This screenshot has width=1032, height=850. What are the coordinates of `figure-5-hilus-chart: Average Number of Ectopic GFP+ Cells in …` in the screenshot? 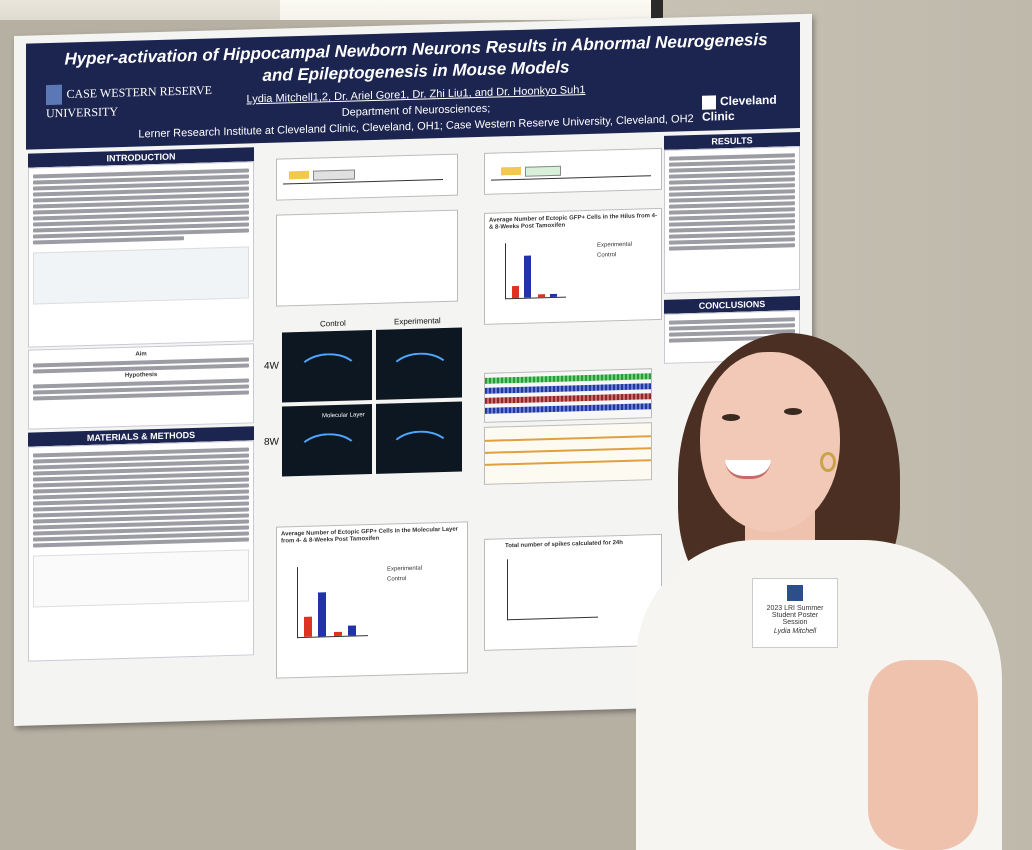 It's located at (573, 266).